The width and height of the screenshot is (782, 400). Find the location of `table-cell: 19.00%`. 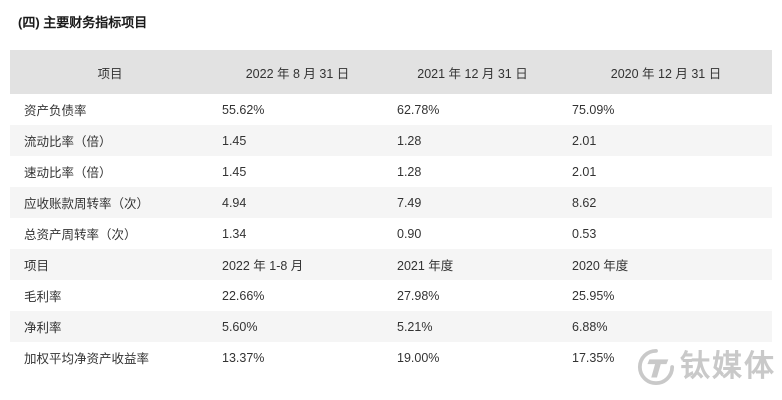

table-cell: 19.00% is located at coordinates (472, 357).